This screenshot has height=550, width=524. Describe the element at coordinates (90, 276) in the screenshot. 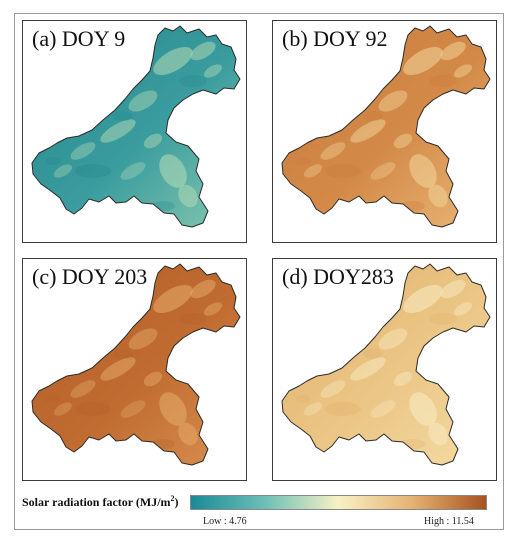

I see `panel-label: (c) DOY 203` at that location.